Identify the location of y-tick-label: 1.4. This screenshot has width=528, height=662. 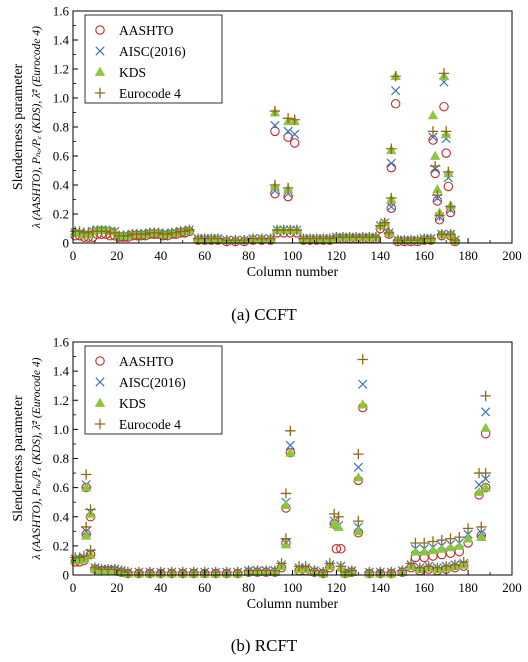
(61, 40).